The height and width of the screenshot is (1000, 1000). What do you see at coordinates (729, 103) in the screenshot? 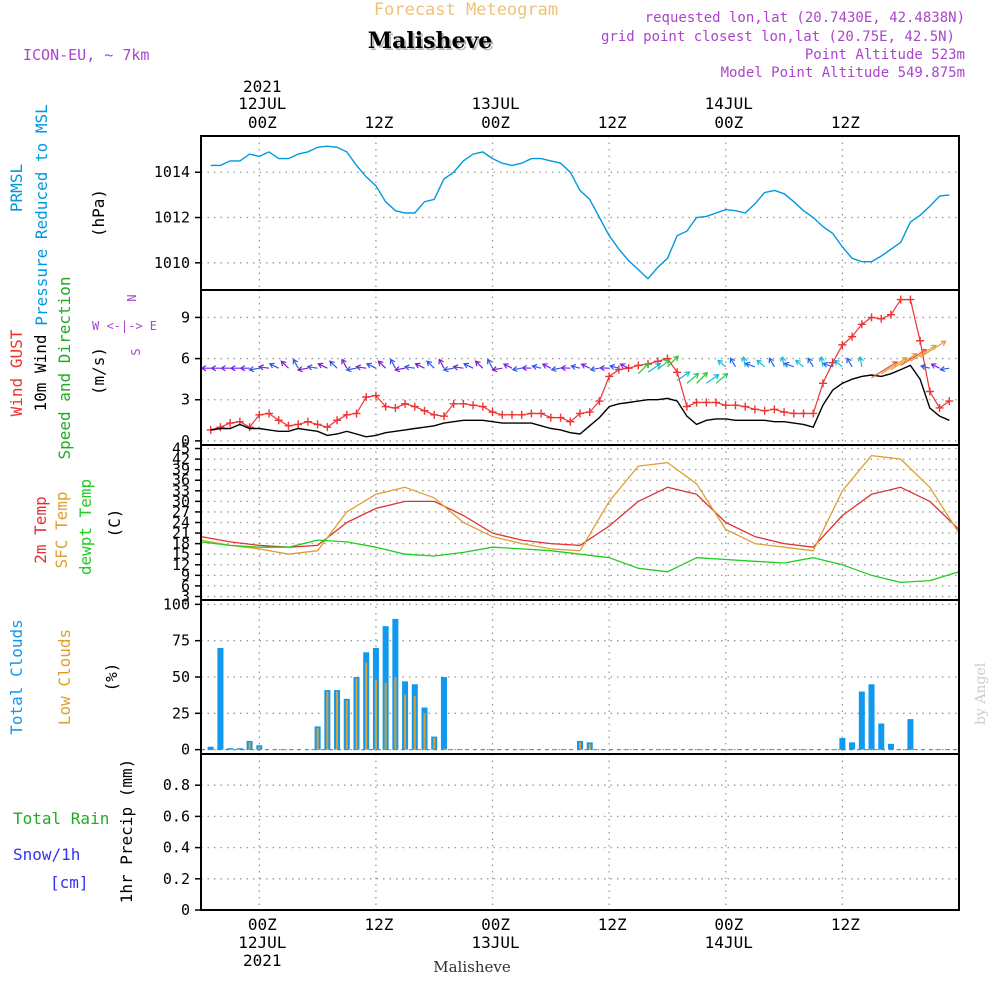
I see `top-day-label: 14JUL` at bounding box center [729, 103].